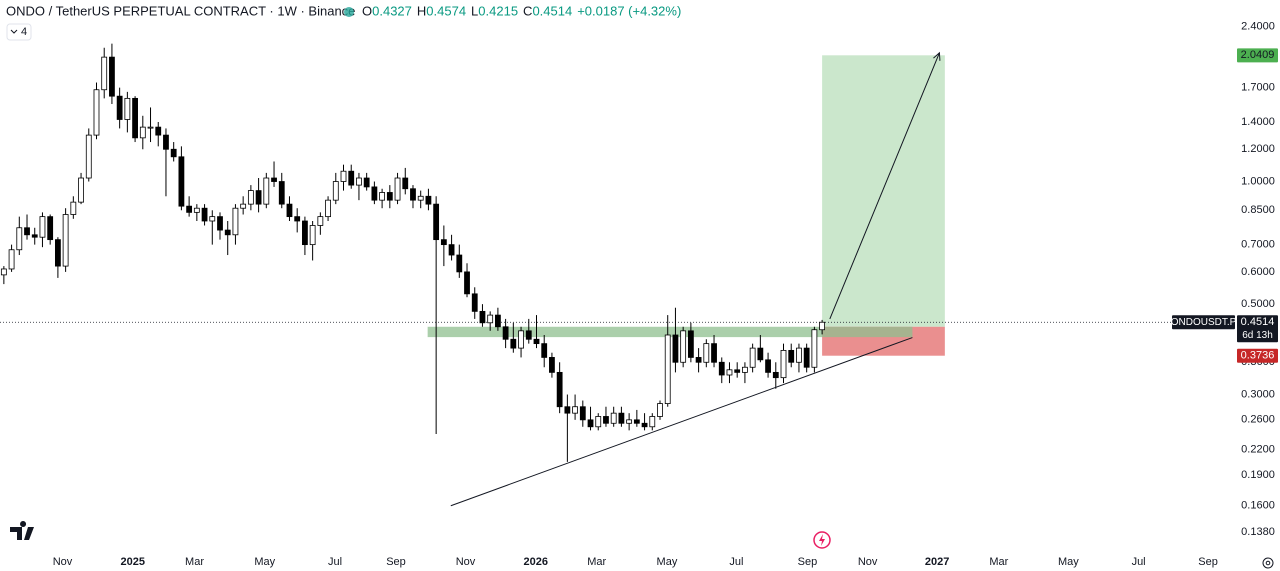 The image size is (1280, 571). Describe the element at coordinates (1258, 304) in the screenshot. I see `y-tick-label: 0.5000` at that location.